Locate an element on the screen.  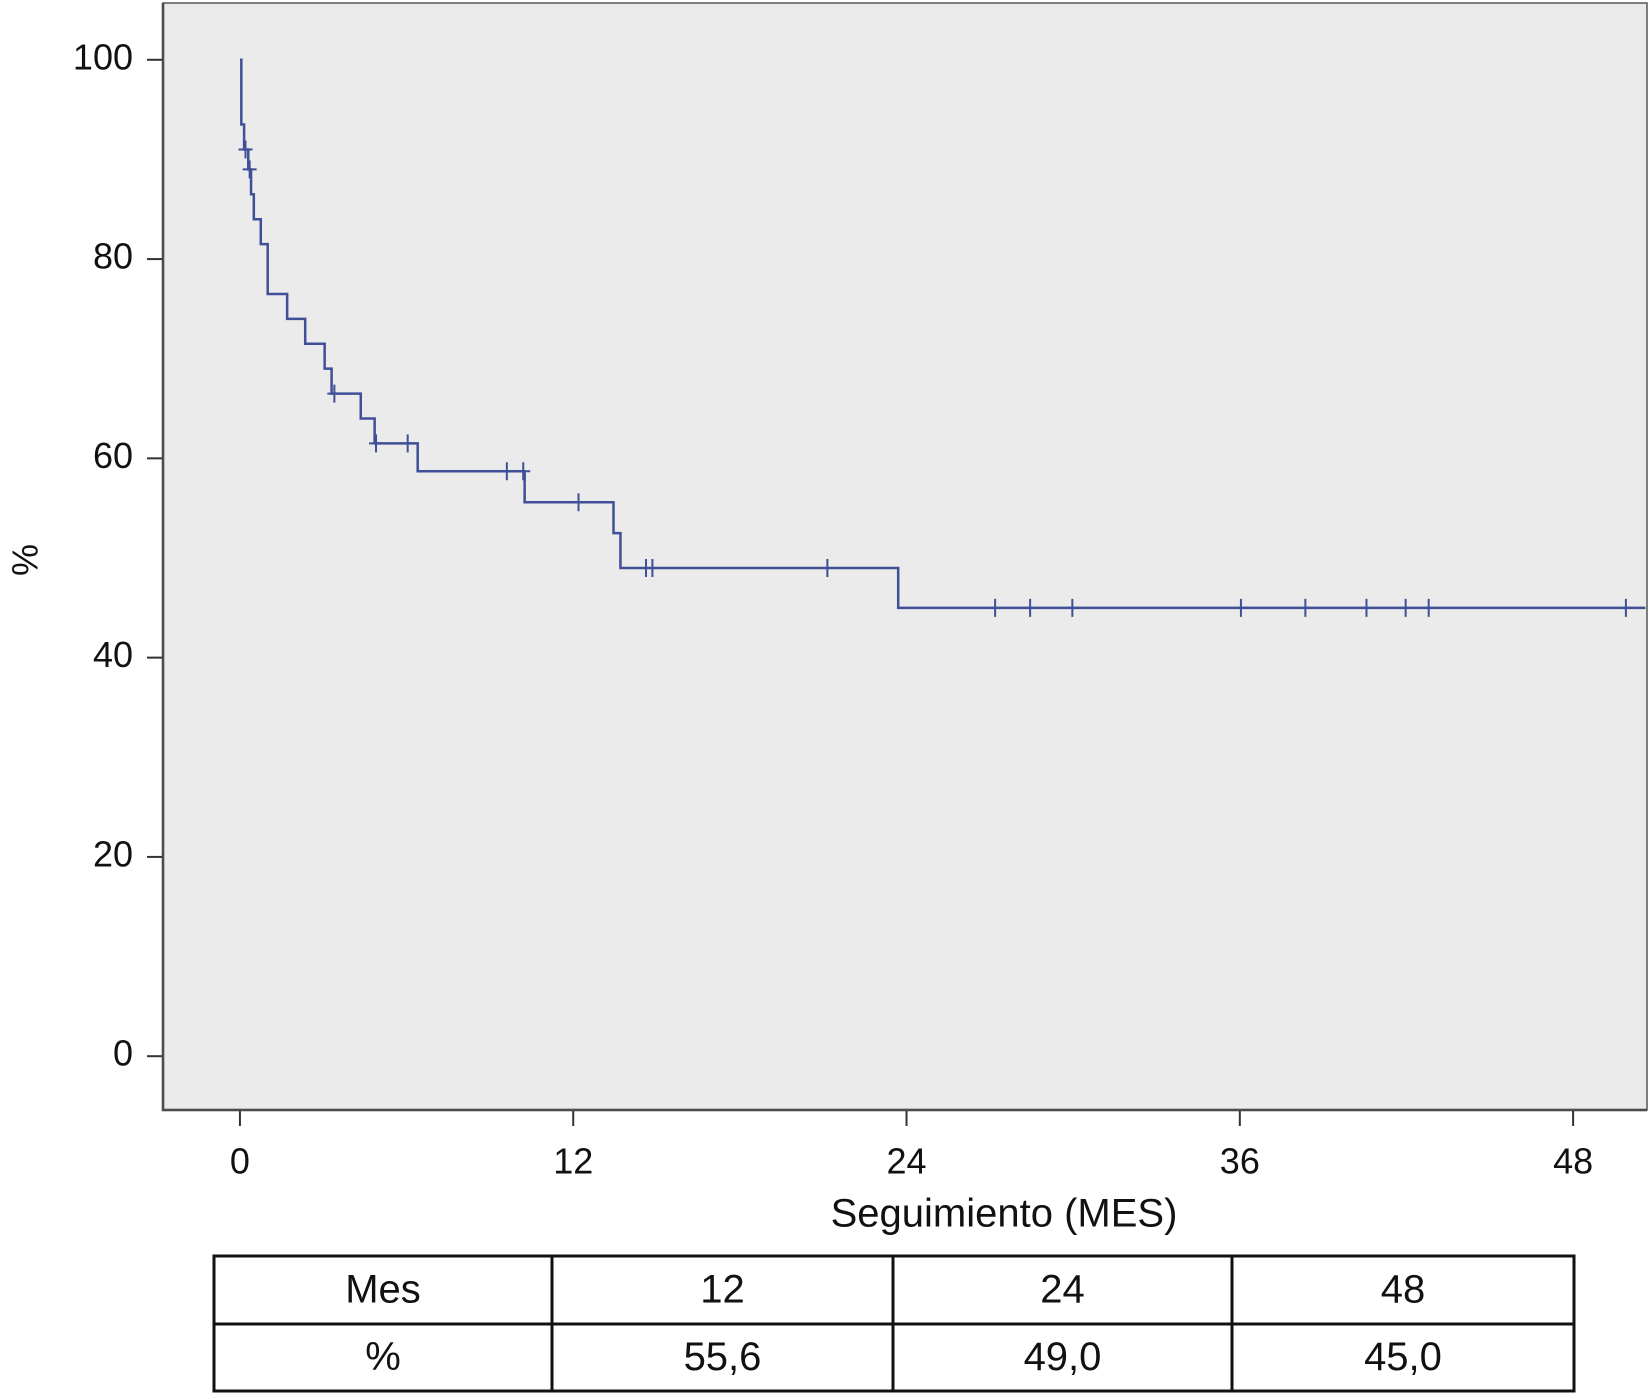
y-tick-label: 60 is located at coordinates (113, 455).